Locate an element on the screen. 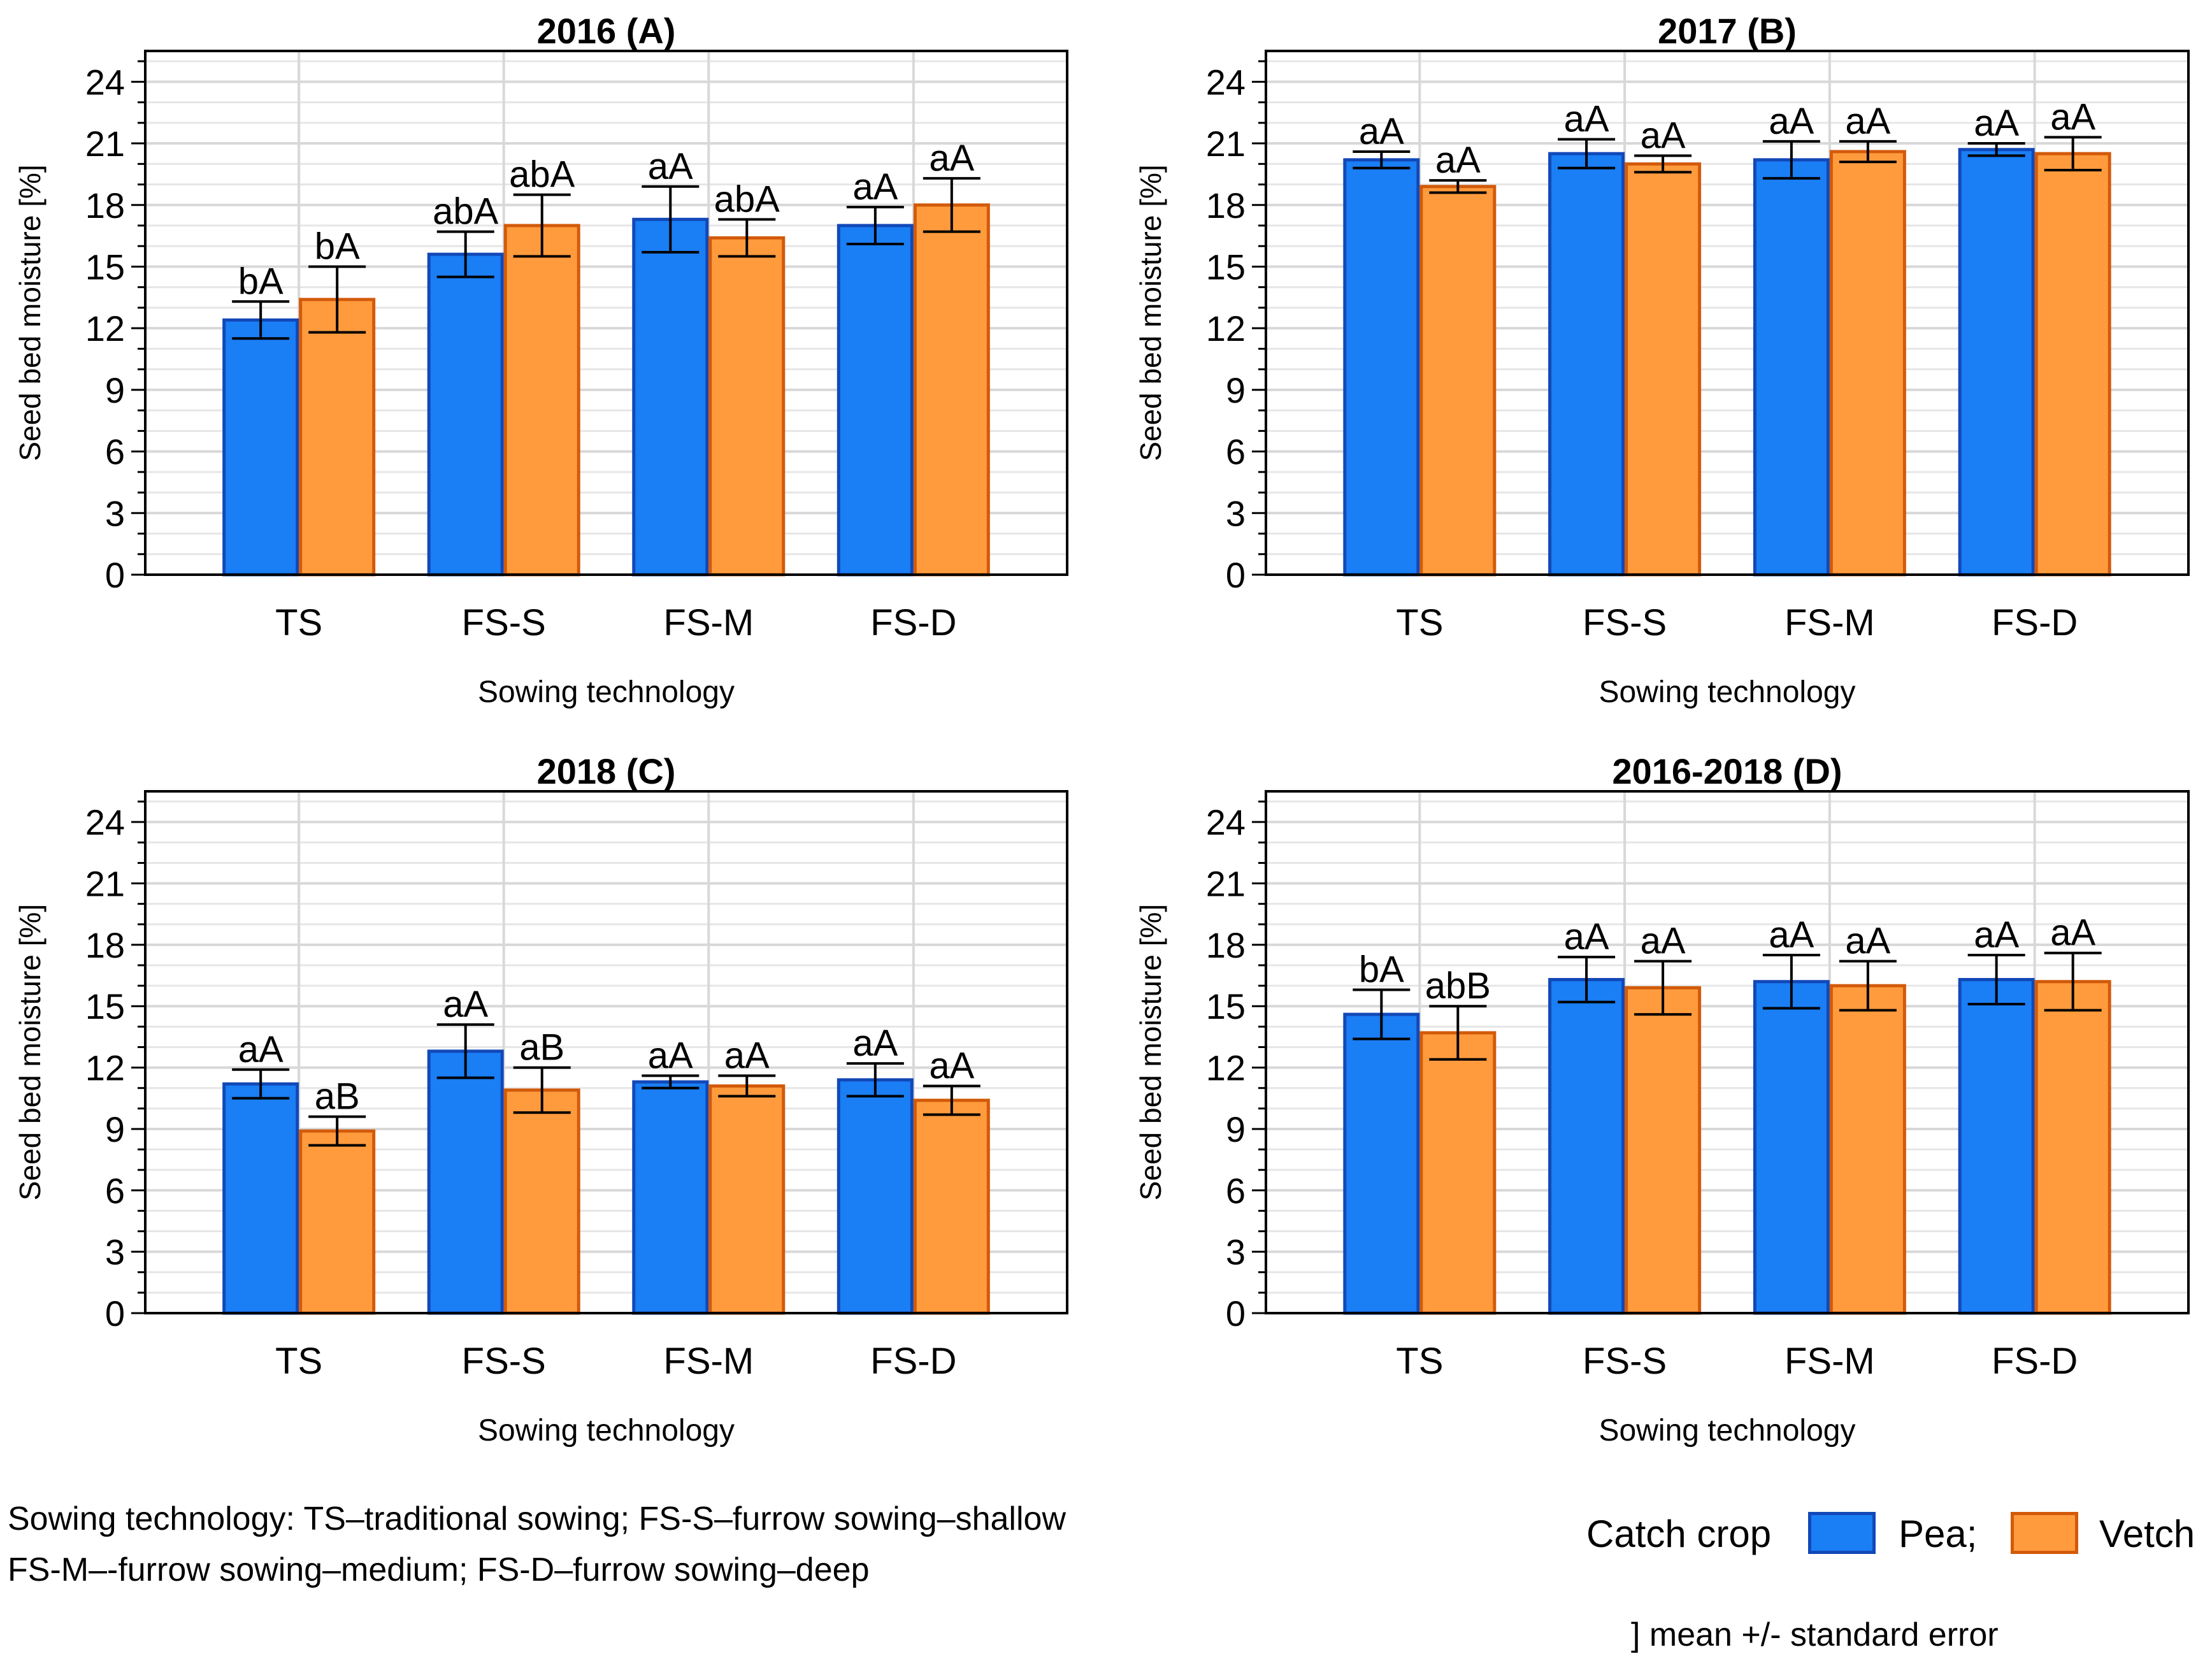 The height and width of the screenshot is (1661, 2212). chart-title: 2016-2018 (D) is located at coordinates (1727, 771).